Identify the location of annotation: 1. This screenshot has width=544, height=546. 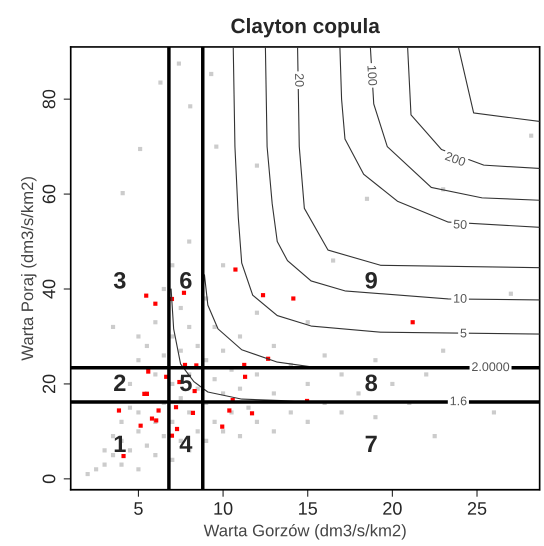
(120, 444).